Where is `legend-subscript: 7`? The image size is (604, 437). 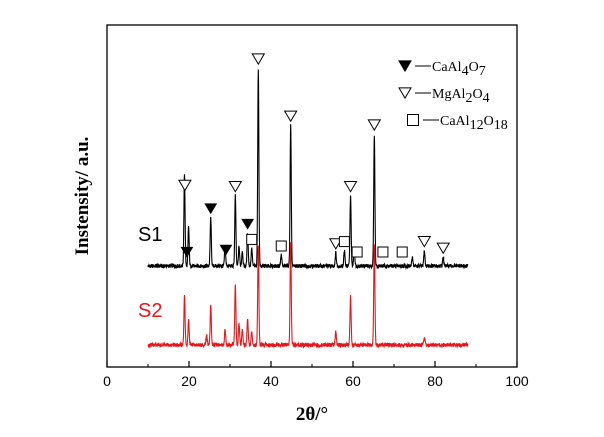
legend-subscript: 7 is located at coordinates (482, 71).